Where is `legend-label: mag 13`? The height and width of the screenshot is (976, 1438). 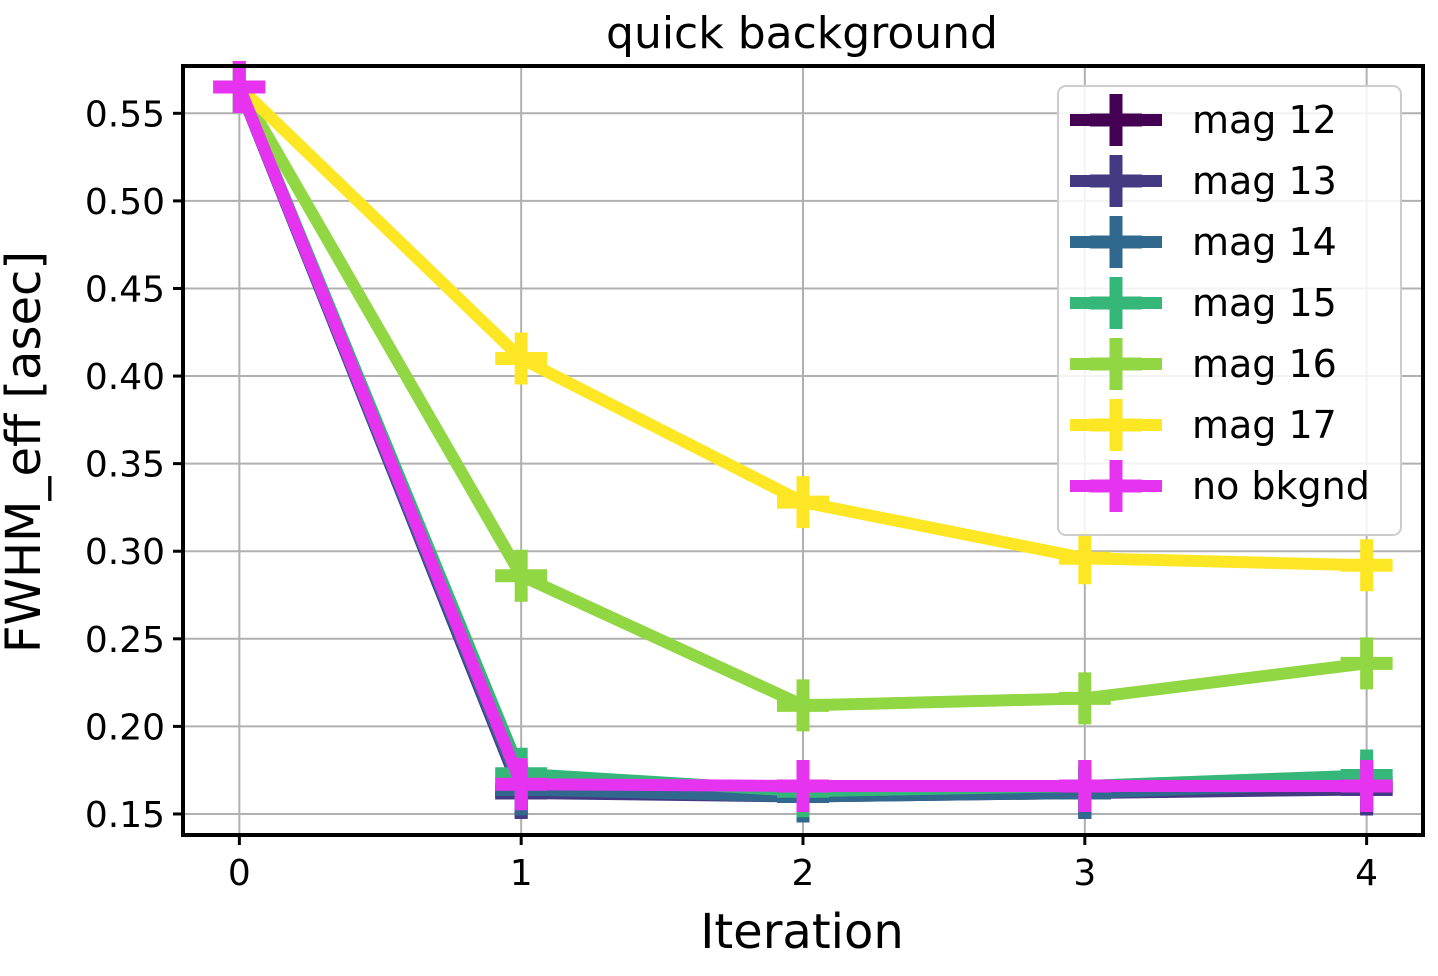
legend-label: mag 13 is located at coordinates (1264, 181).